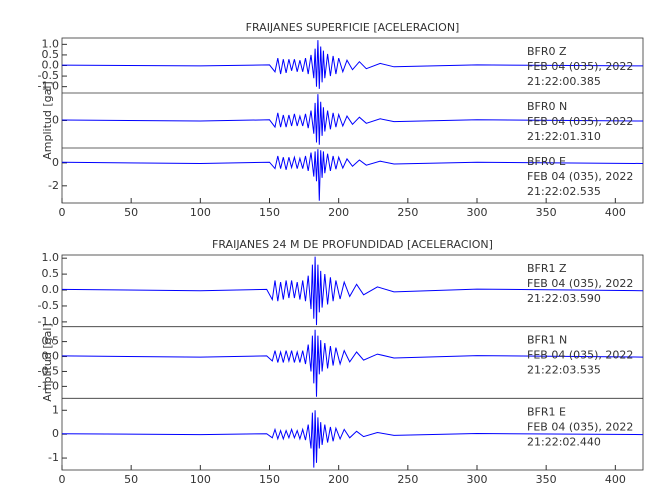  I want to click on station-label: BFR0 Z, so click(547, 51).